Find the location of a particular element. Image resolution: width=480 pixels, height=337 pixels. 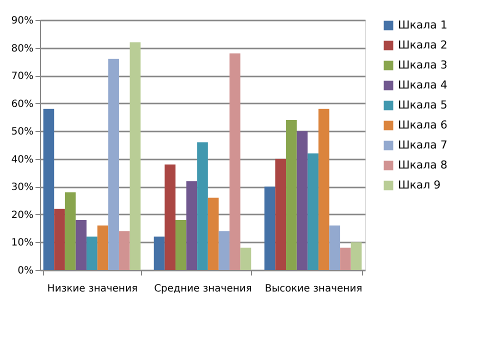

y-tick-label: 10% is located at coordinates (22, 243).